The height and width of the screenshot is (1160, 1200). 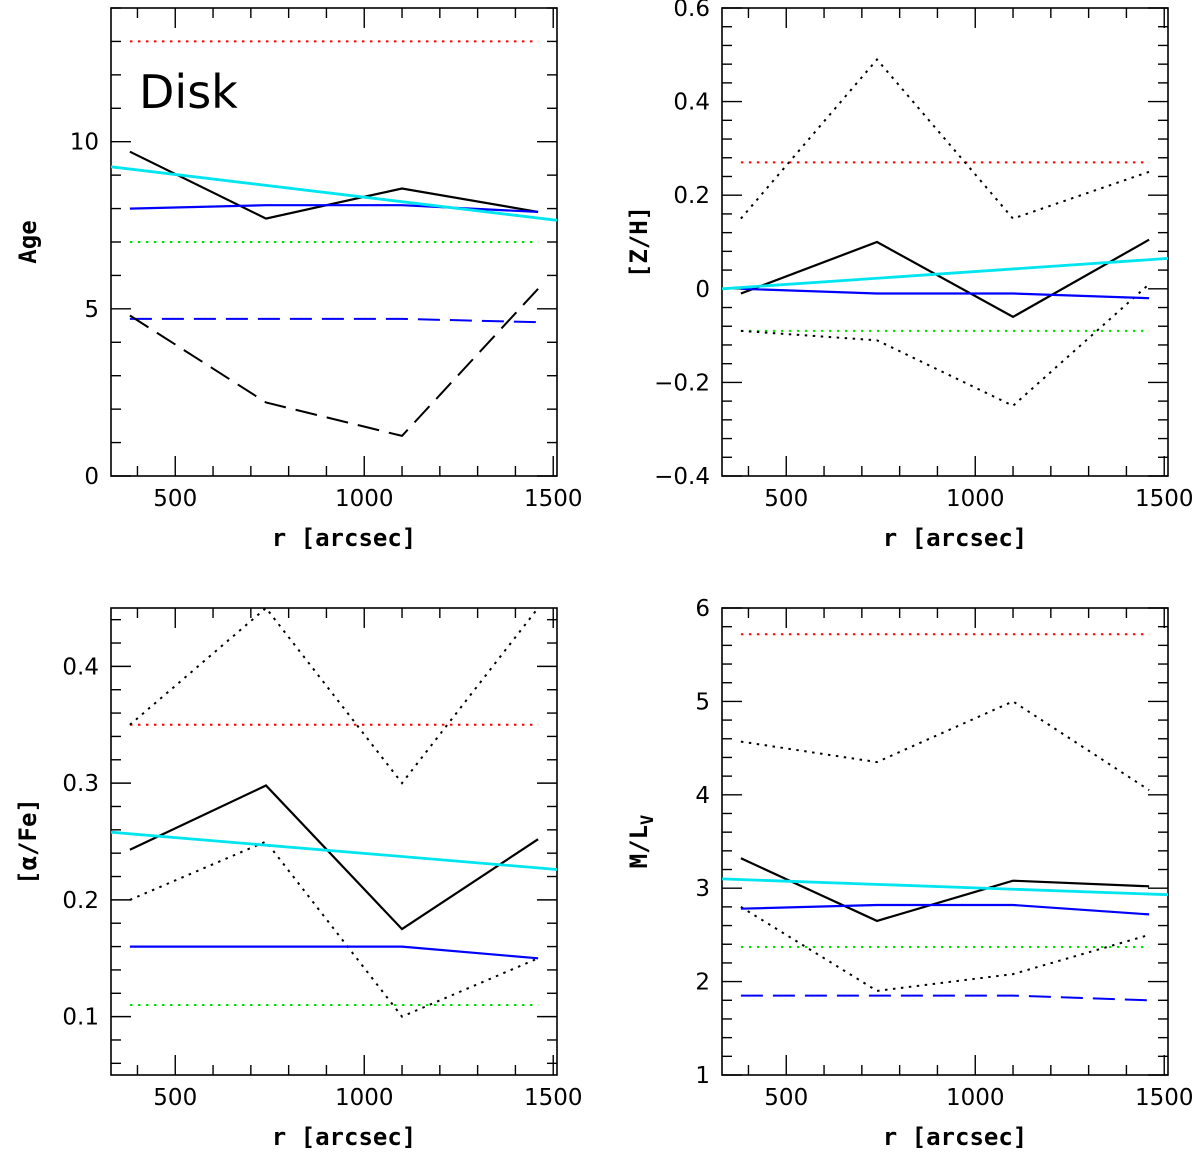 What do you see at coordinates (188, 92) in the screenshot?
I see `panel-annotation: Disk` at bounding box center [188, 92].